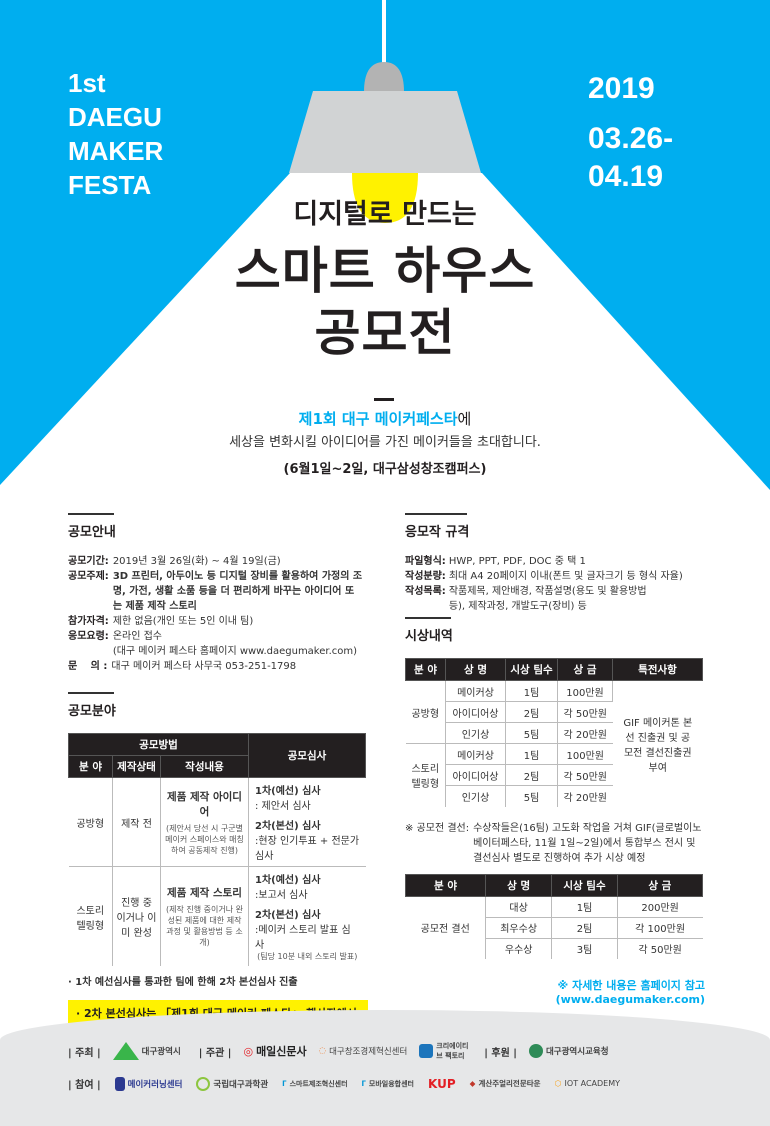 The height and width of the screenshot is (1126, 770). I want to click on logo-kup: KUP, so click(442, 1083).